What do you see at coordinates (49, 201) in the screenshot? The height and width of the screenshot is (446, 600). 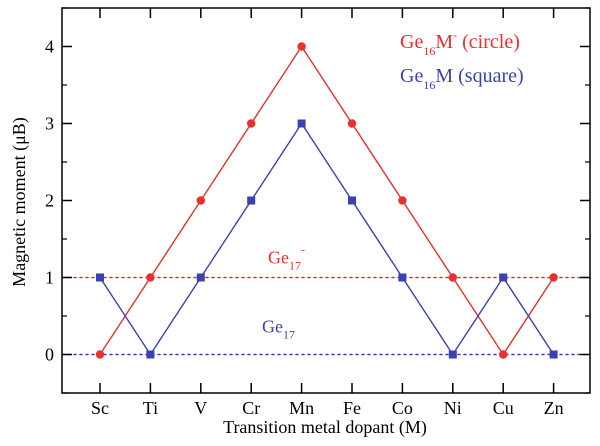 I see `y-tick-label: 2` at bounding box center [49, 201].